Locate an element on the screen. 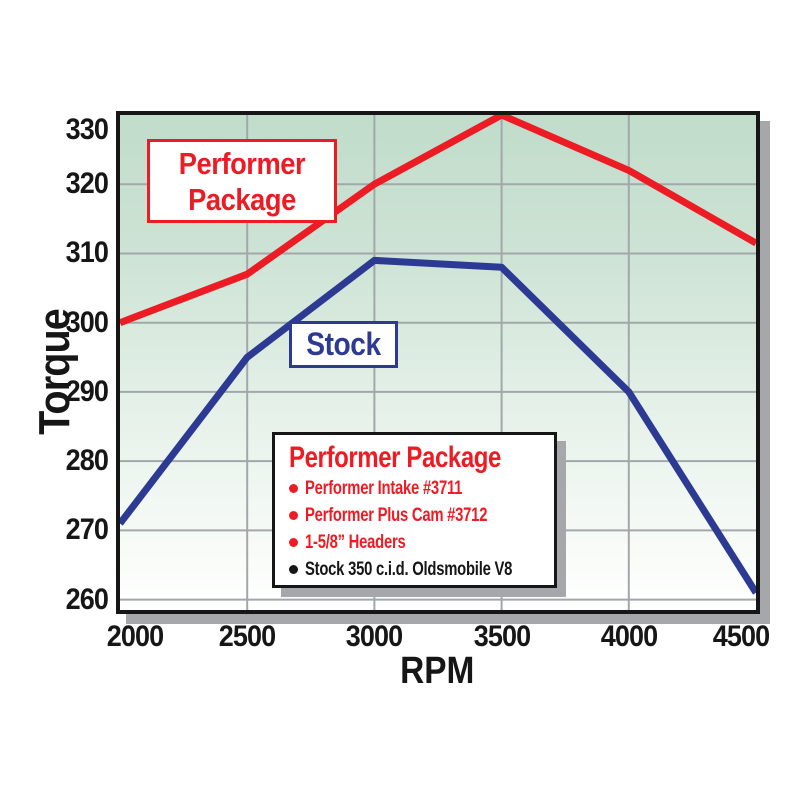 The width and height of the screenshot is (800, 800). performer-package-callout: Performer Package is located at coordinates (242, 181).